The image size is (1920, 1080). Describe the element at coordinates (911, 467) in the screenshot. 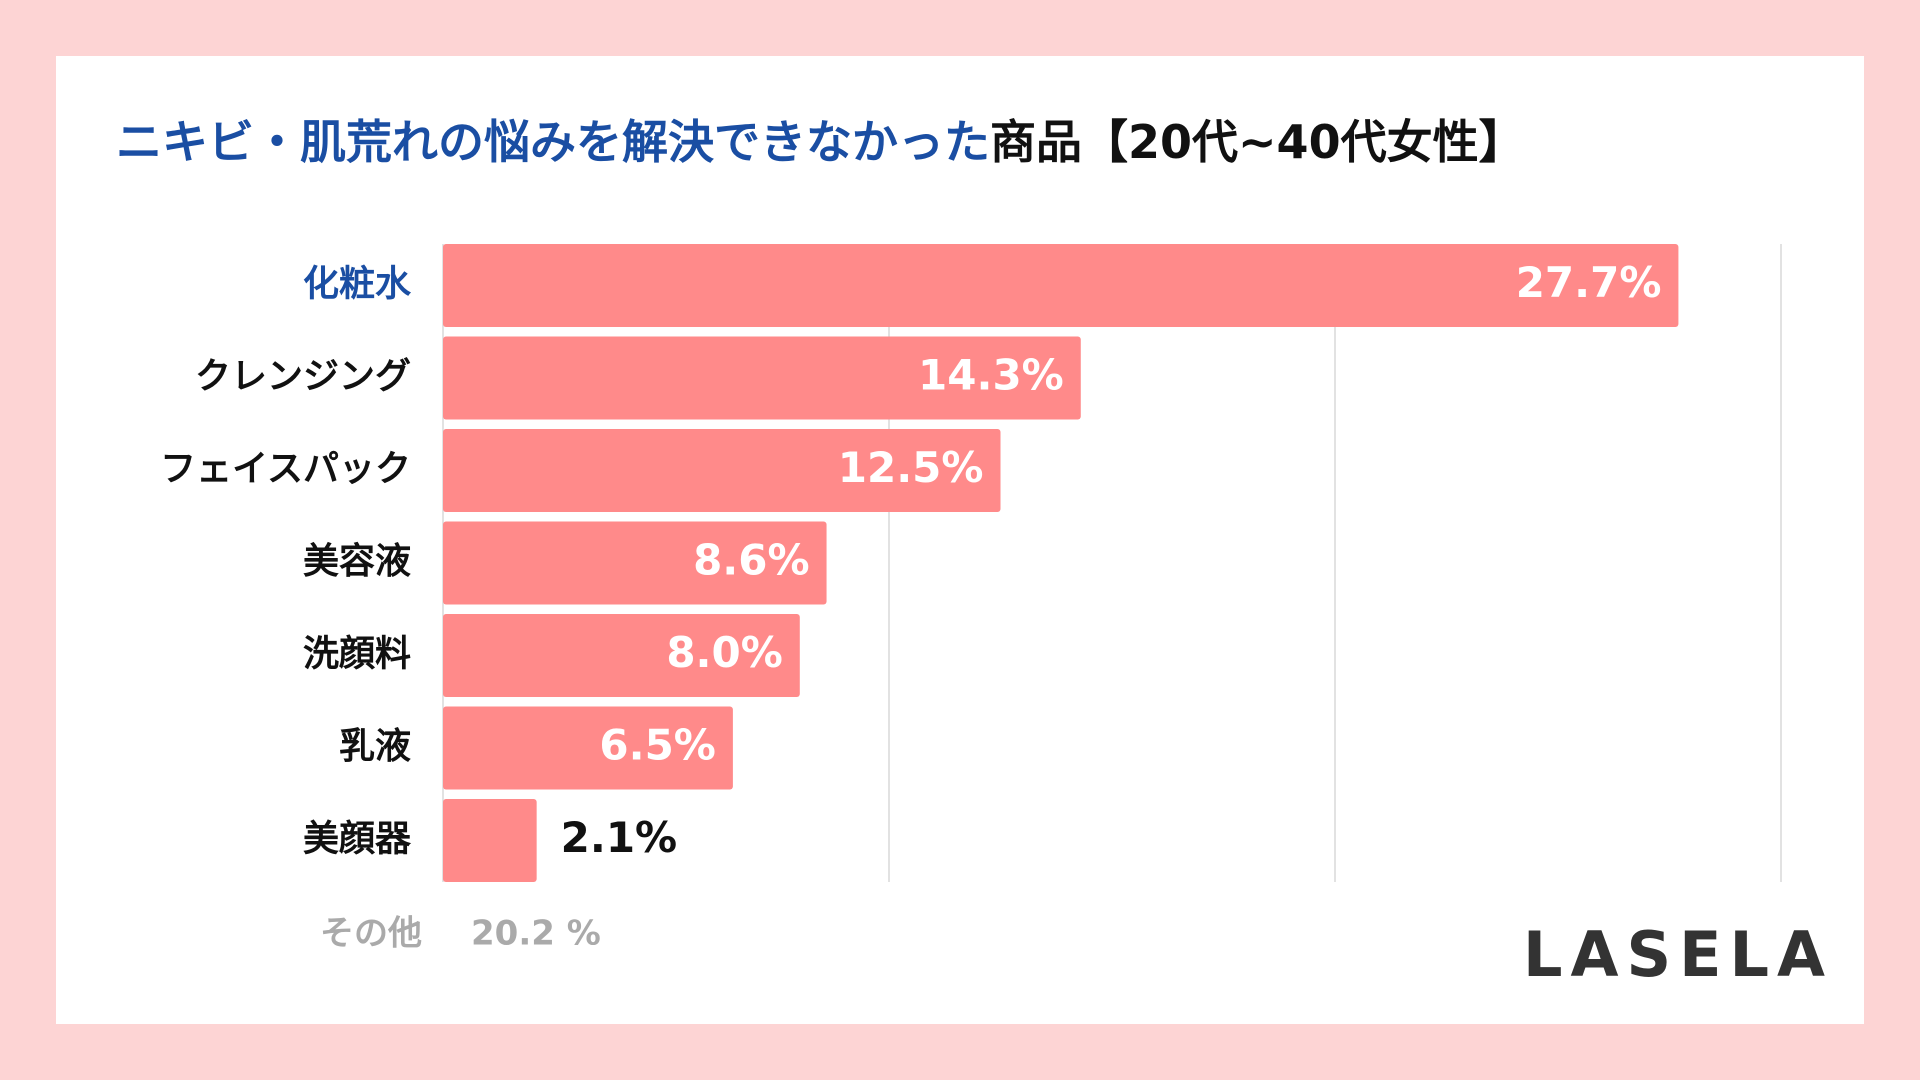

I see `value-label: 12.5%` at that location.